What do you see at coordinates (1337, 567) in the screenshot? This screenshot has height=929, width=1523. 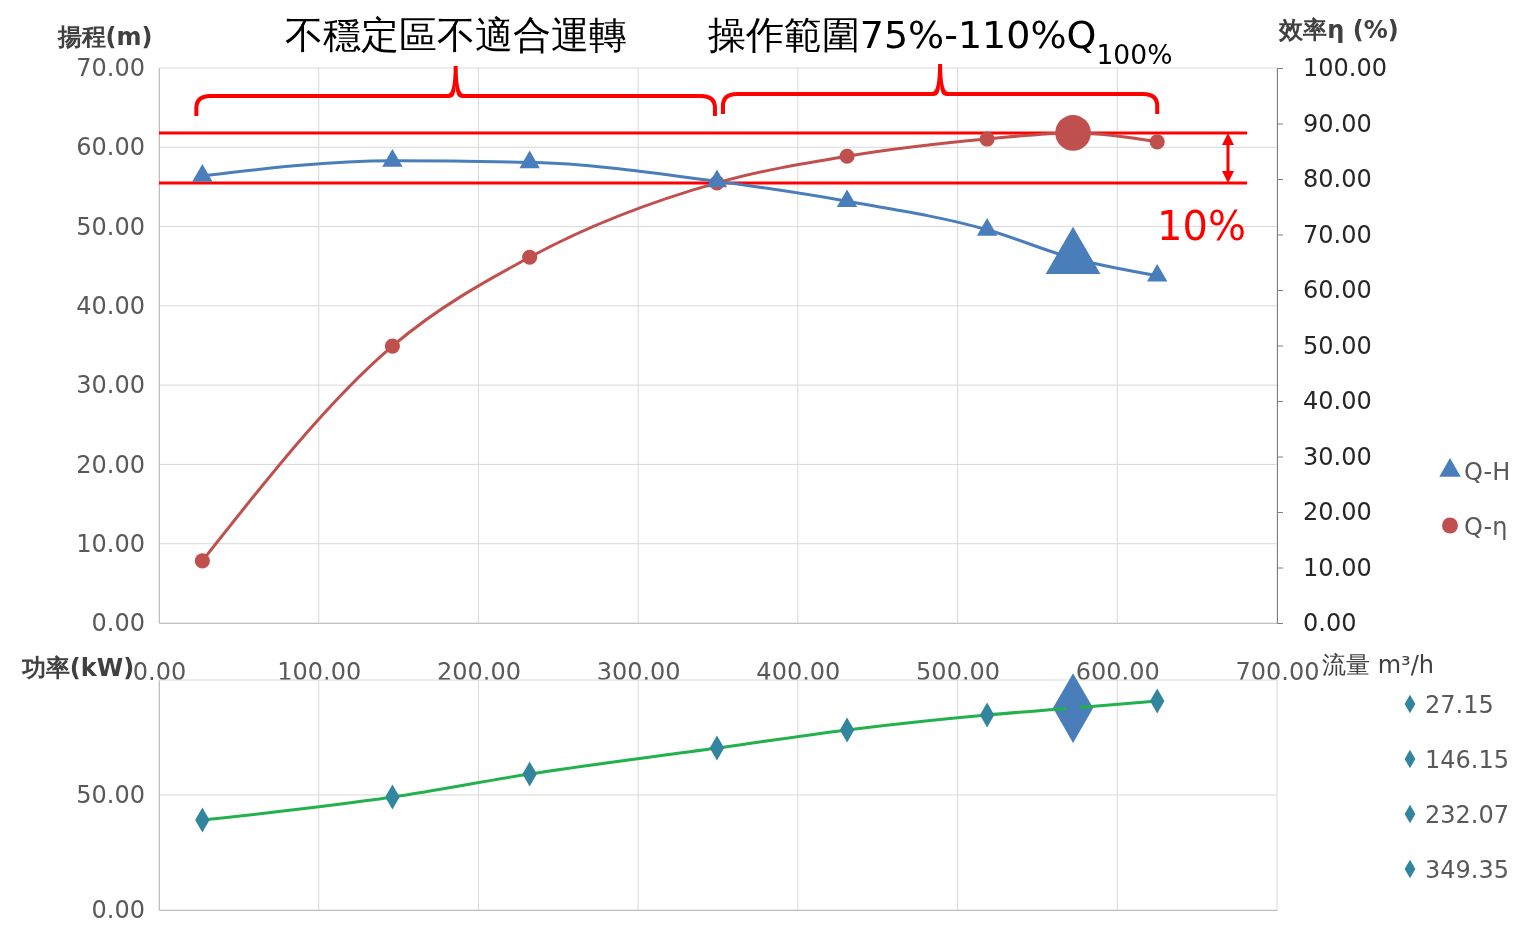 I see `y2-tick-label: 10.00` at bounding box center [1337, 567].